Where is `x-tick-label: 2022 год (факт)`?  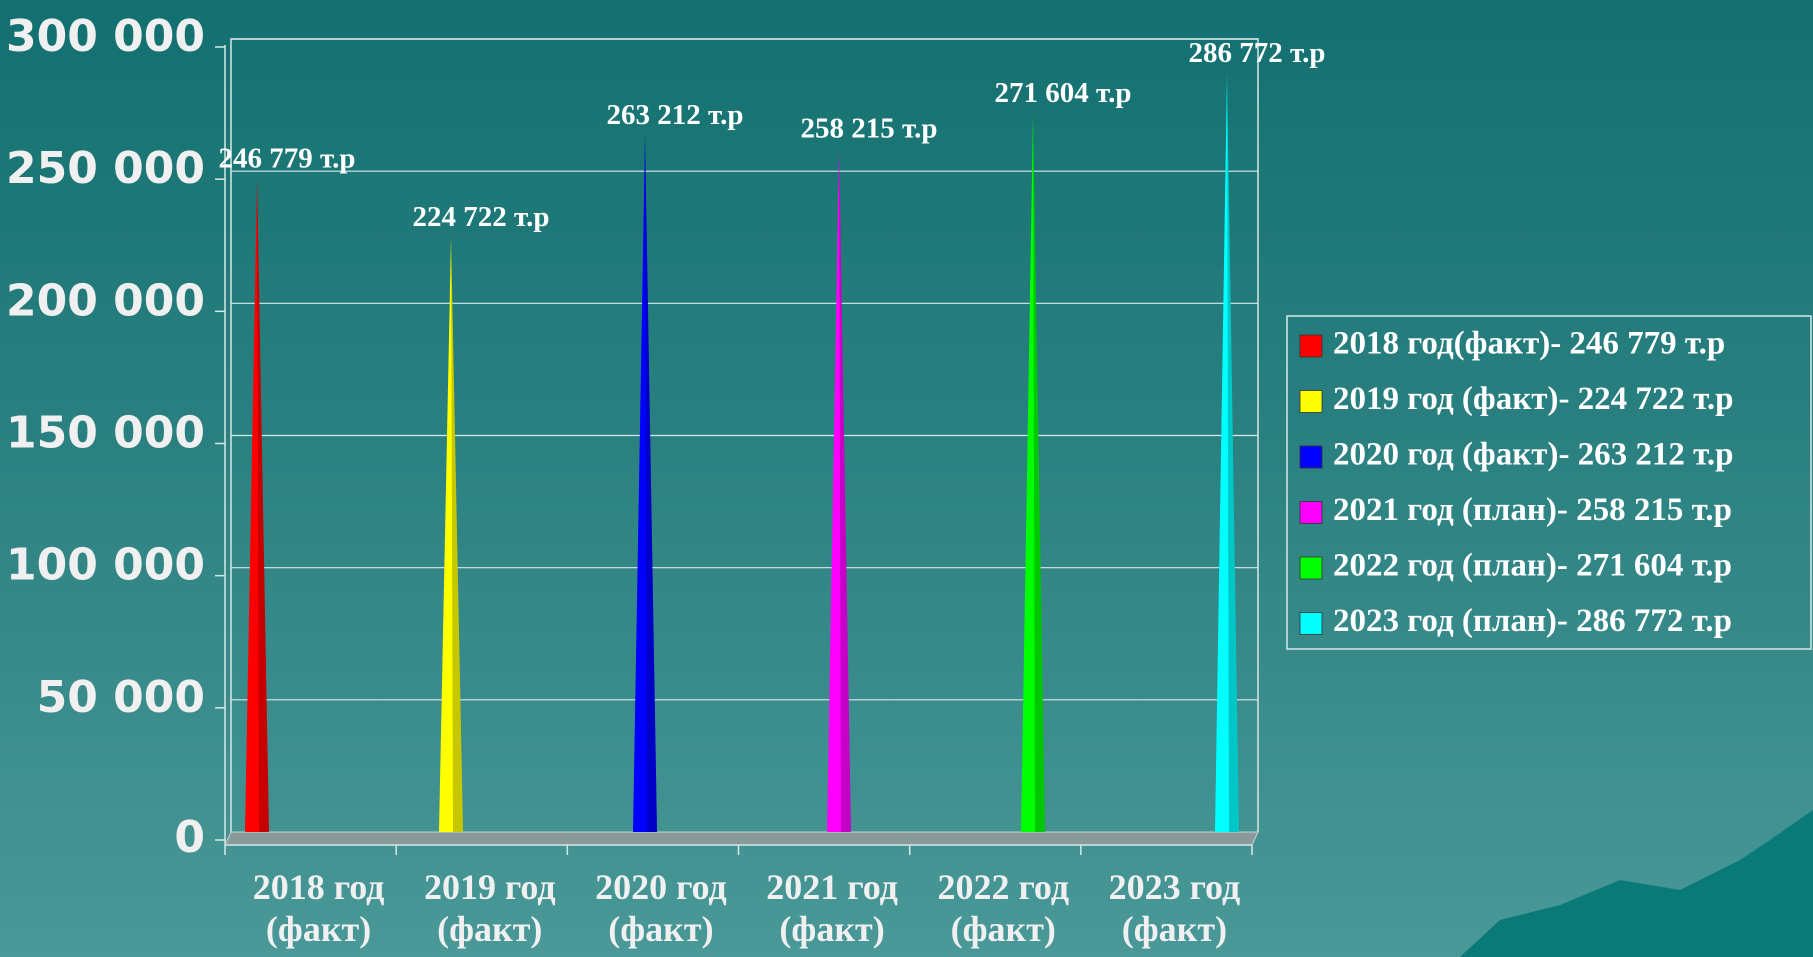
x-tick-label: 2022 год (факт) is located at coordinates (1003, 908).